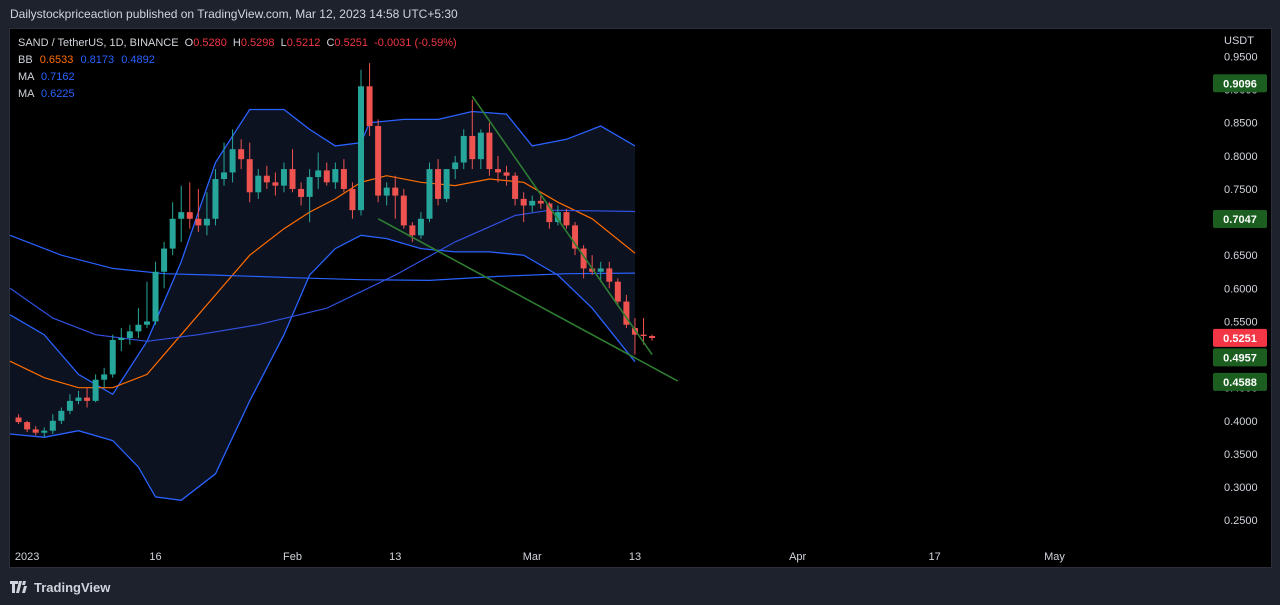 This screenshot has width=1280, height=605. I want to click on price-tick-label: 0.8000, so click(1241, 157).